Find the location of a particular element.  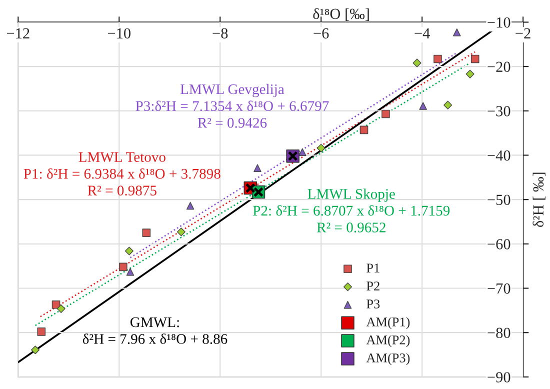

y-tick-label: −50 is located at coordinates (499, 200).